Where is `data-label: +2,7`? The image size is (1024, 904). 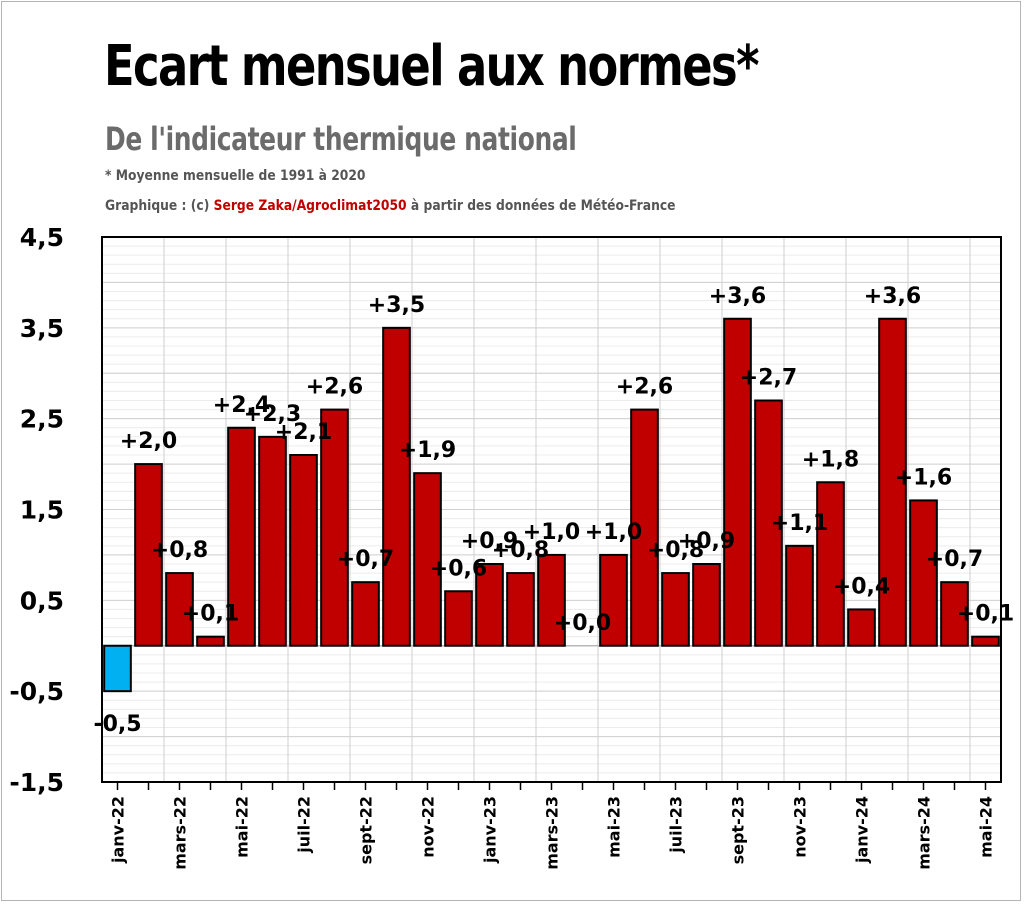
data-label: +2,7 is located at coordinates (768, 378).